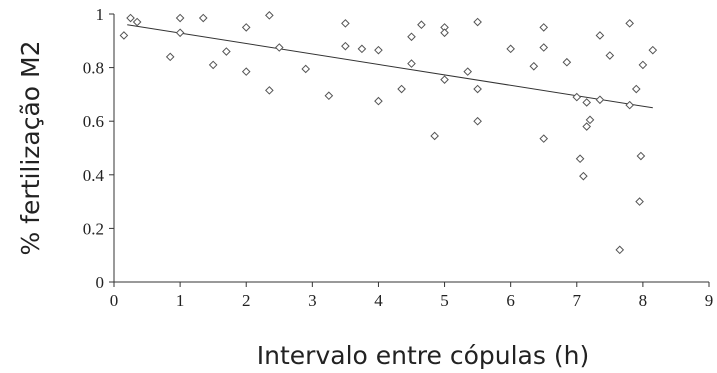 Image resolution: width=717 pixels, height=373 pixels. What do you see at coordinates (100, 282) in the screenshot?
I see `y-tick-label: 0` at bounding box center [100, 282].